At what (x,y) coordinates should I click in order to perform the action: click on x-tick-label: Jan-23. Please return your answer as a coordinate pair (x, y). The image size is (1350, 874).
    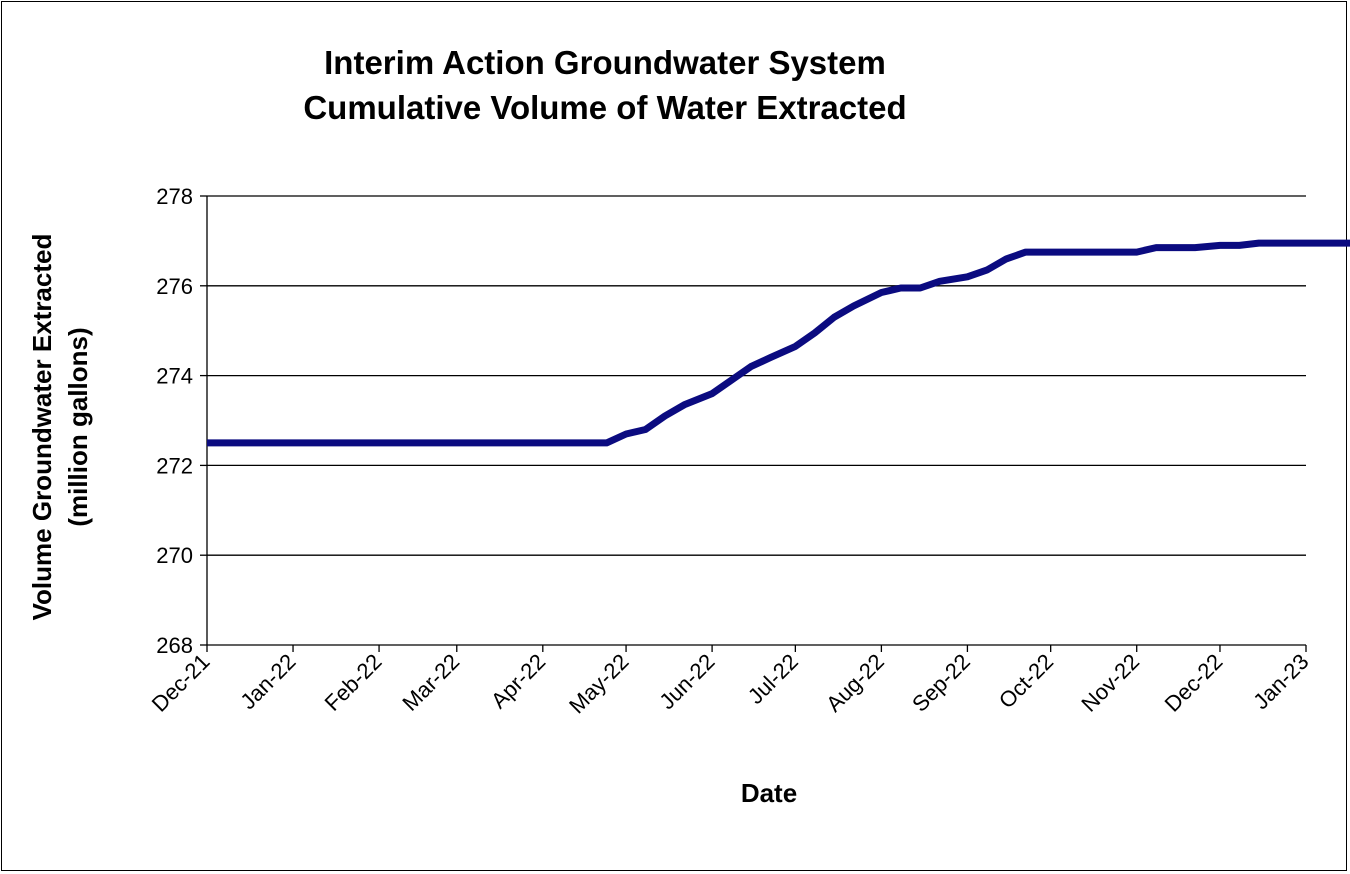
    Looking at the image, I should click on (1280, 681).